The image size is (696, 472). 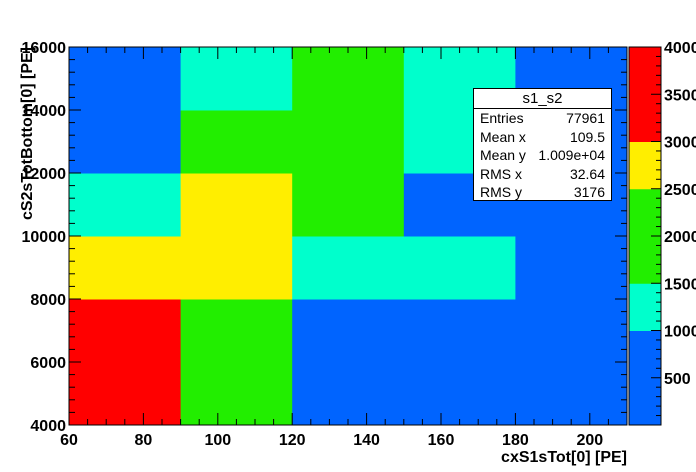 I want to click on y-tick-label: 12000, so click(x=44, y=174).